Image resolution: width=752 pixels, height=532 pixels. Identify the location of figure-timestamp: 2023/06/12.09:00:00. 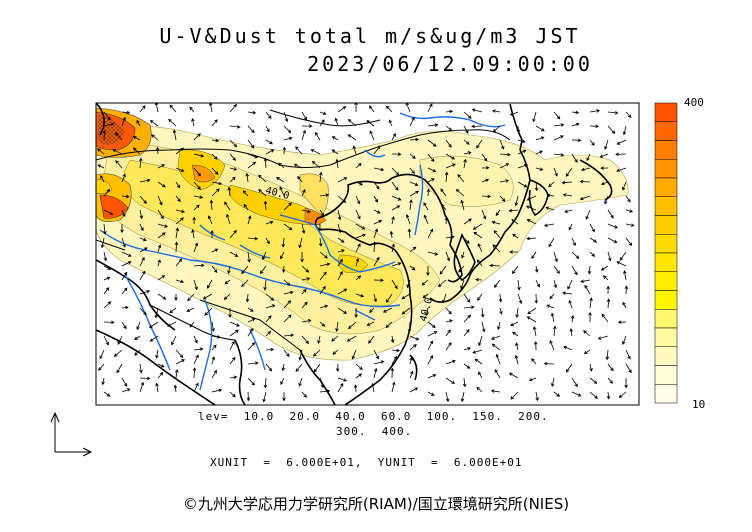
(450, 64).